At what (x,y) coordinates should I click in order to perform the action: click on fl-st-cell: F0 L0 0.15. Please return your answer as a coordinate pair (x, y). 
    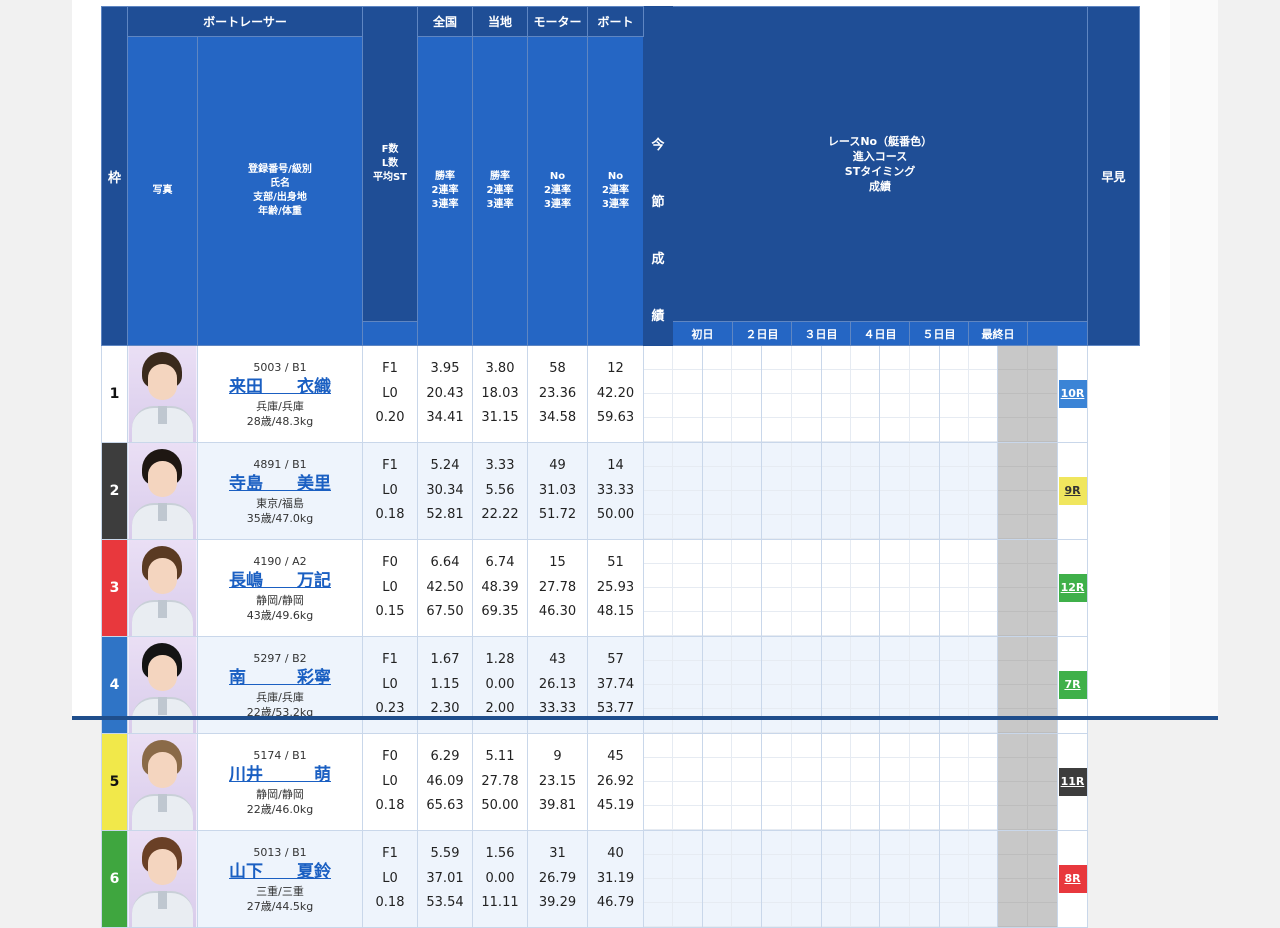
    Looking at the image, I should click on (390, 588).